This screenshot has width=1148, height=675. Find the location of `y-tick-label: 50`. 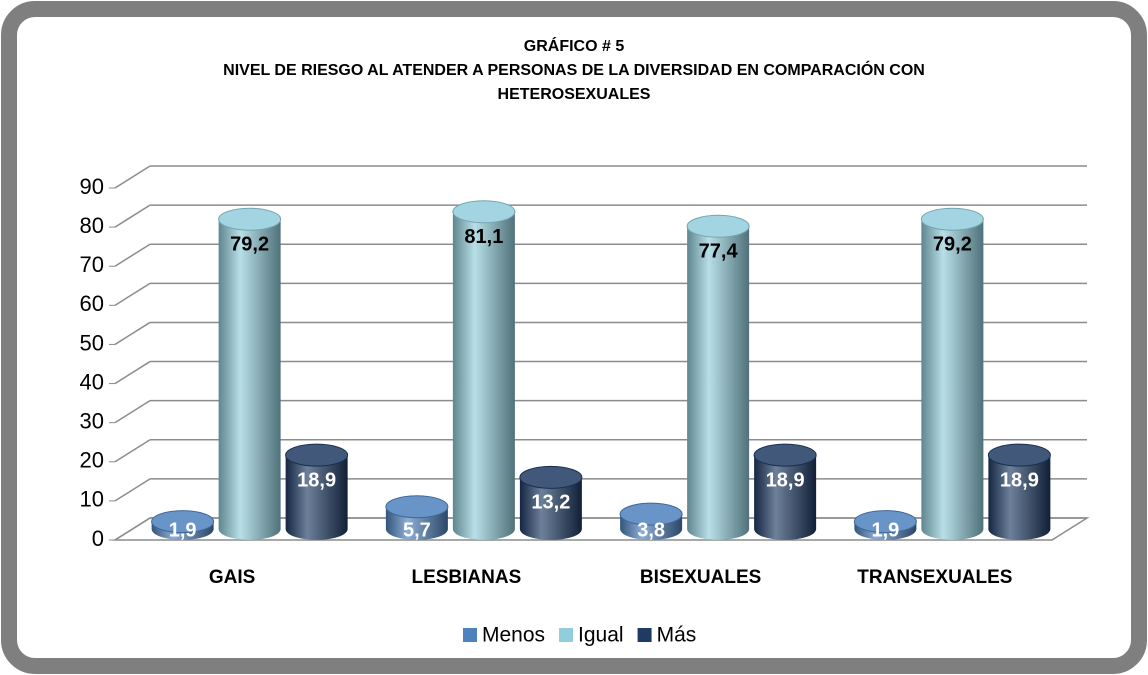

y-tick-label: 50 is located at coordinates (92, 342).